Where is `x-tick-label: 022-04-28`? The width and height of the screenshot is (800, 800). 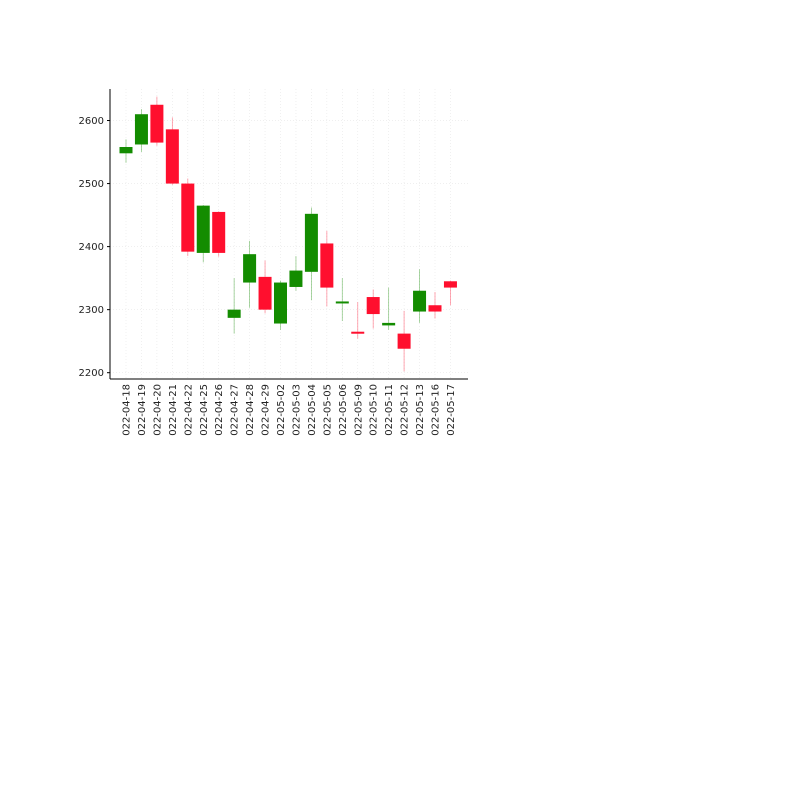 x-tick-label: 022-04-28 is located at coordinates (250, 410).